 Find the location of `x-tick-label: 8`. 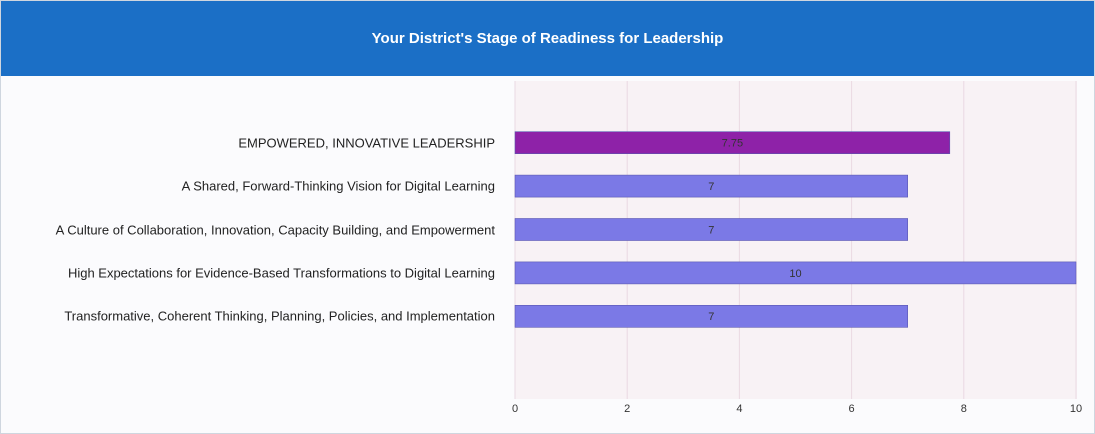

x-tick-label: 8 is located at coordinates (964, 409).